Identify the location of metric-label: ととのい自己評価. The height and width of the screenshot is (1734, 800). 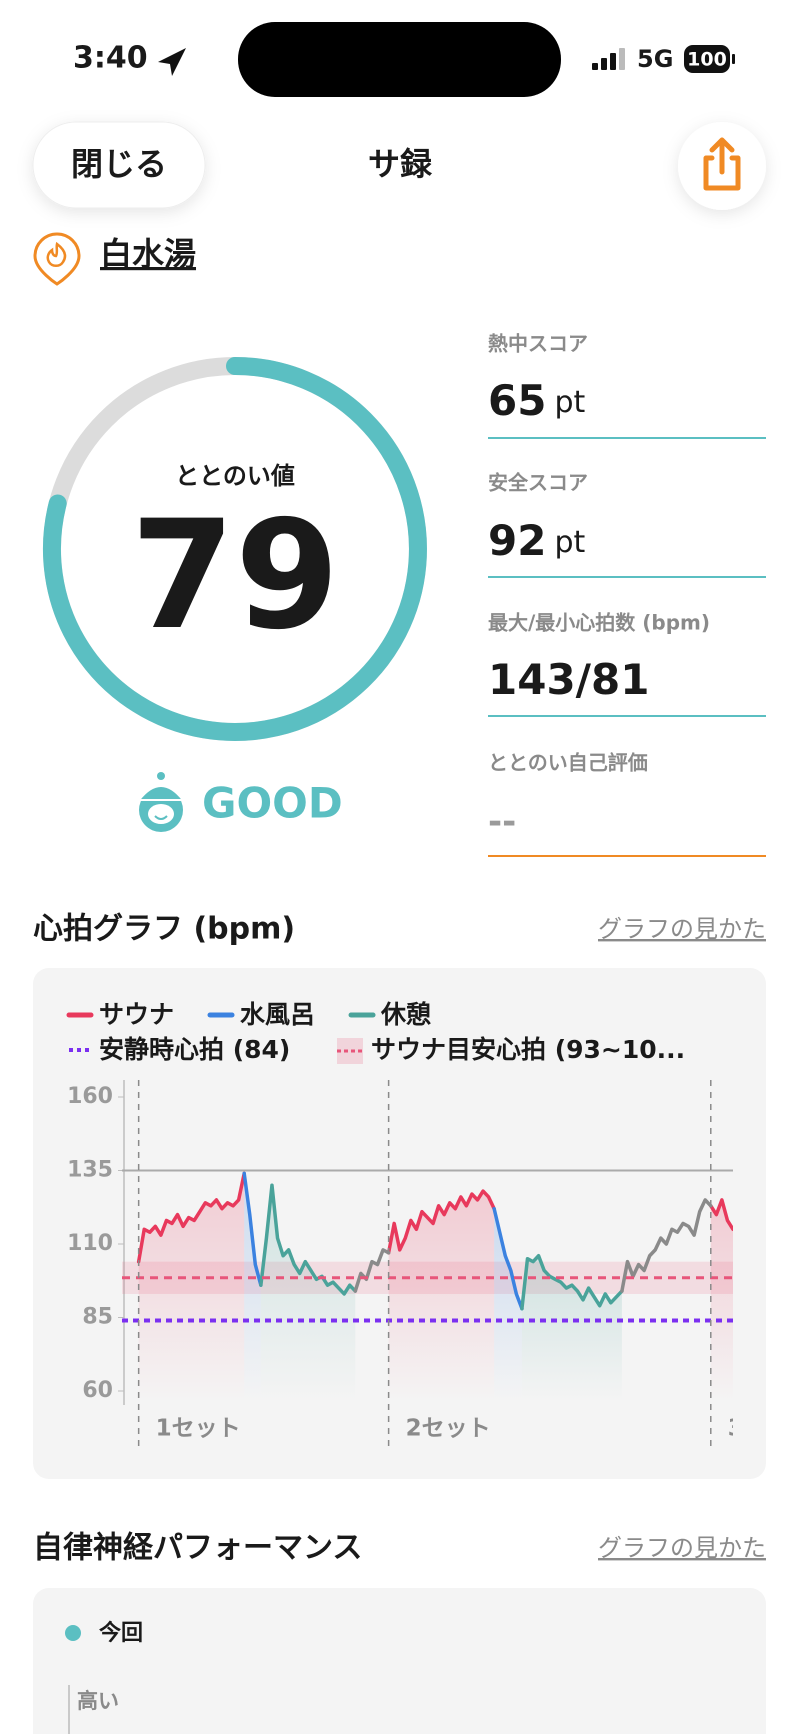
(568, 763).